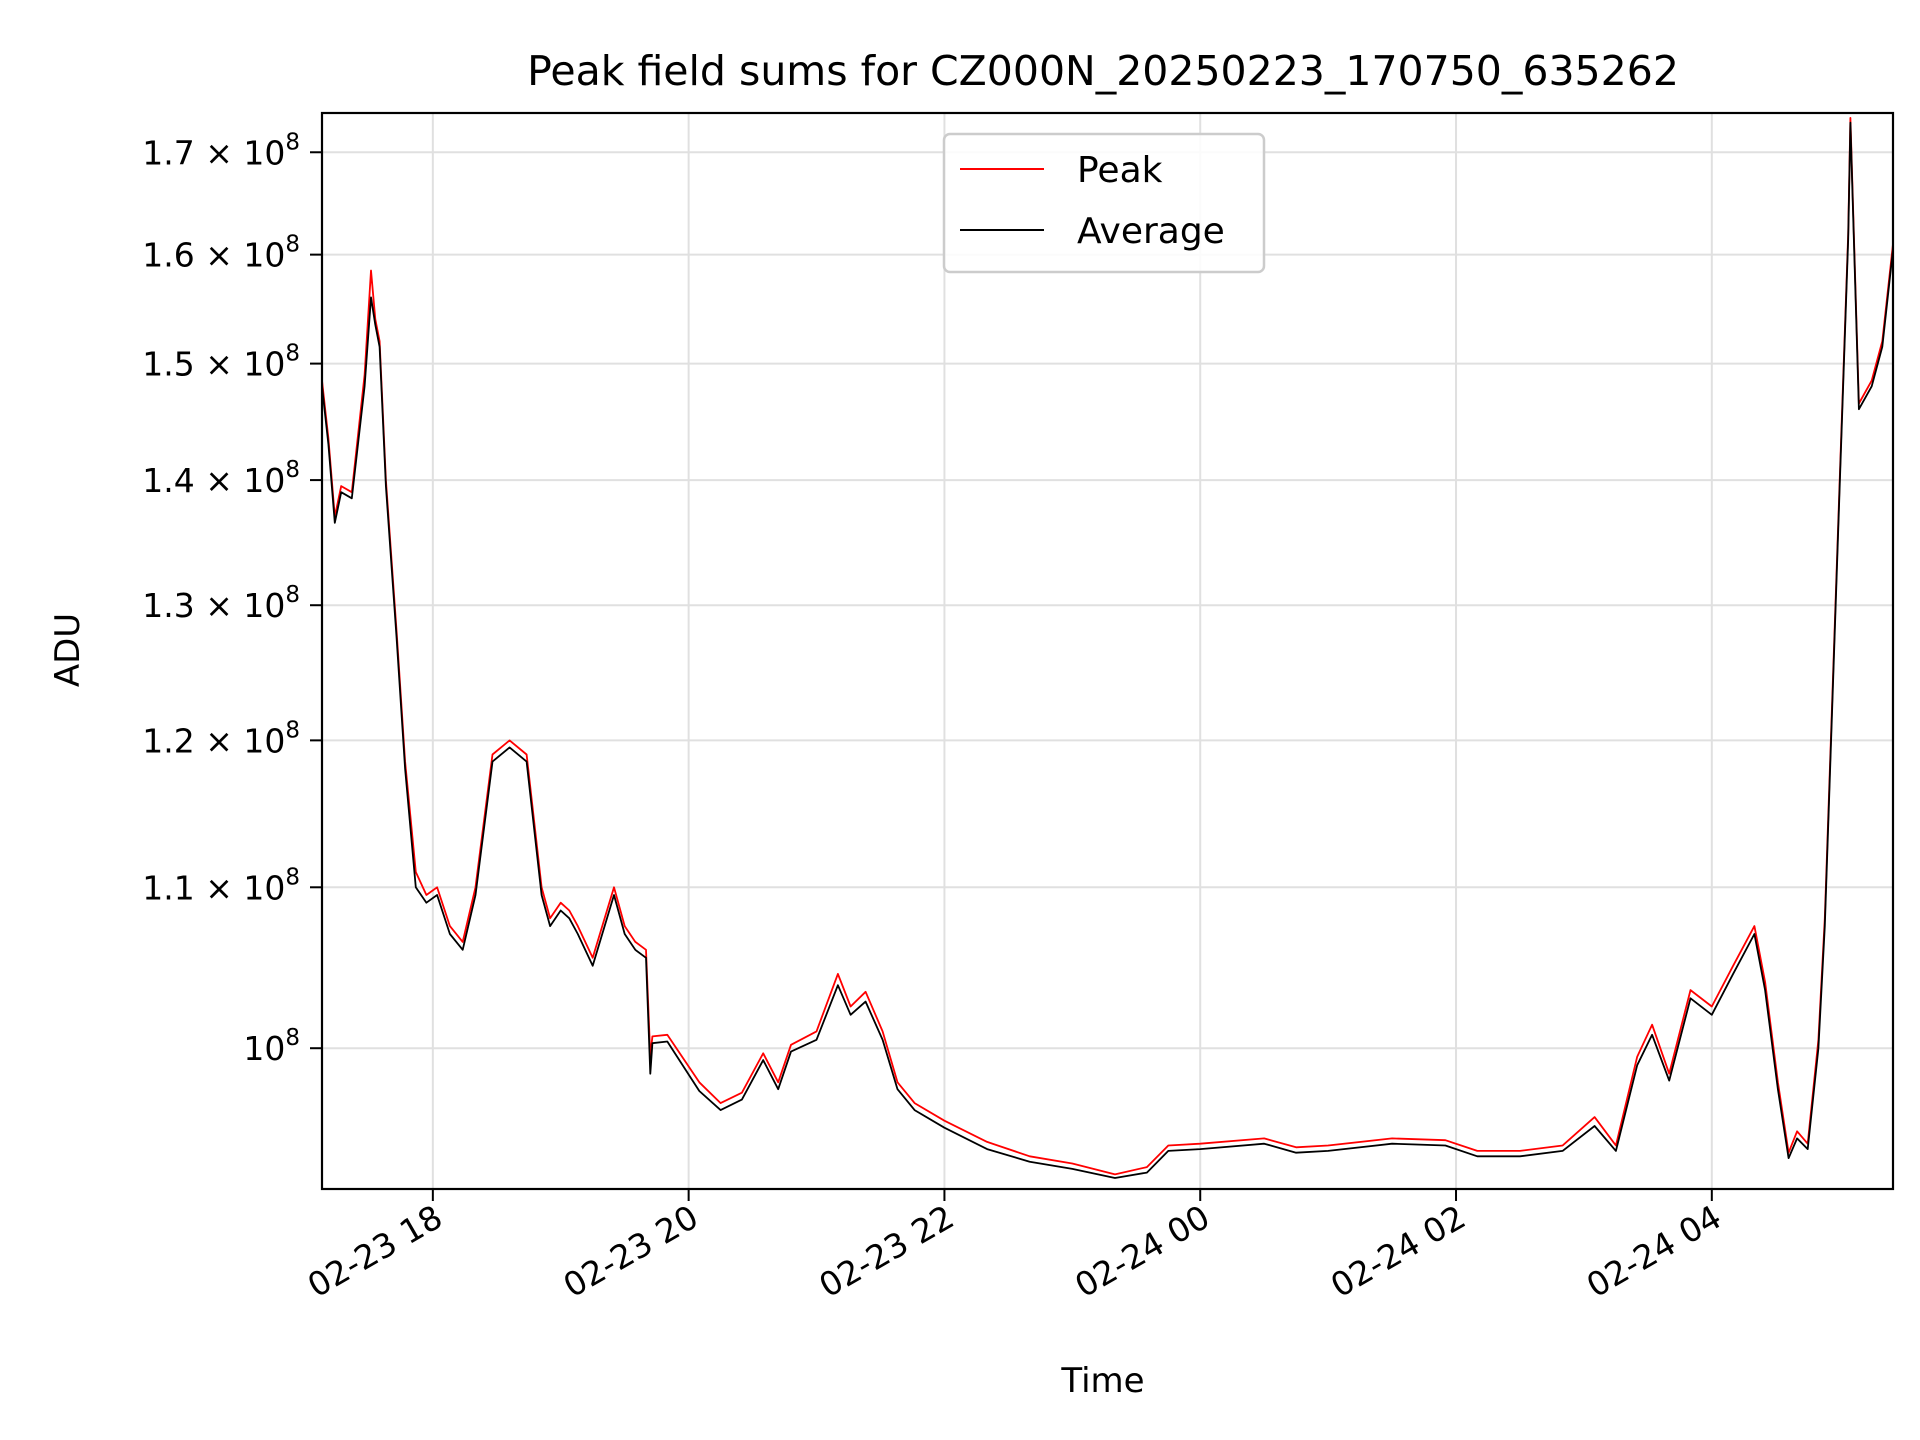 The height and width of the screenshot is (1440, 1920). What do you see at coordinates (221, 885) in the screenshot?
I see `y-tick-label: 1.1 × 108` at bounding box center [221, 885].